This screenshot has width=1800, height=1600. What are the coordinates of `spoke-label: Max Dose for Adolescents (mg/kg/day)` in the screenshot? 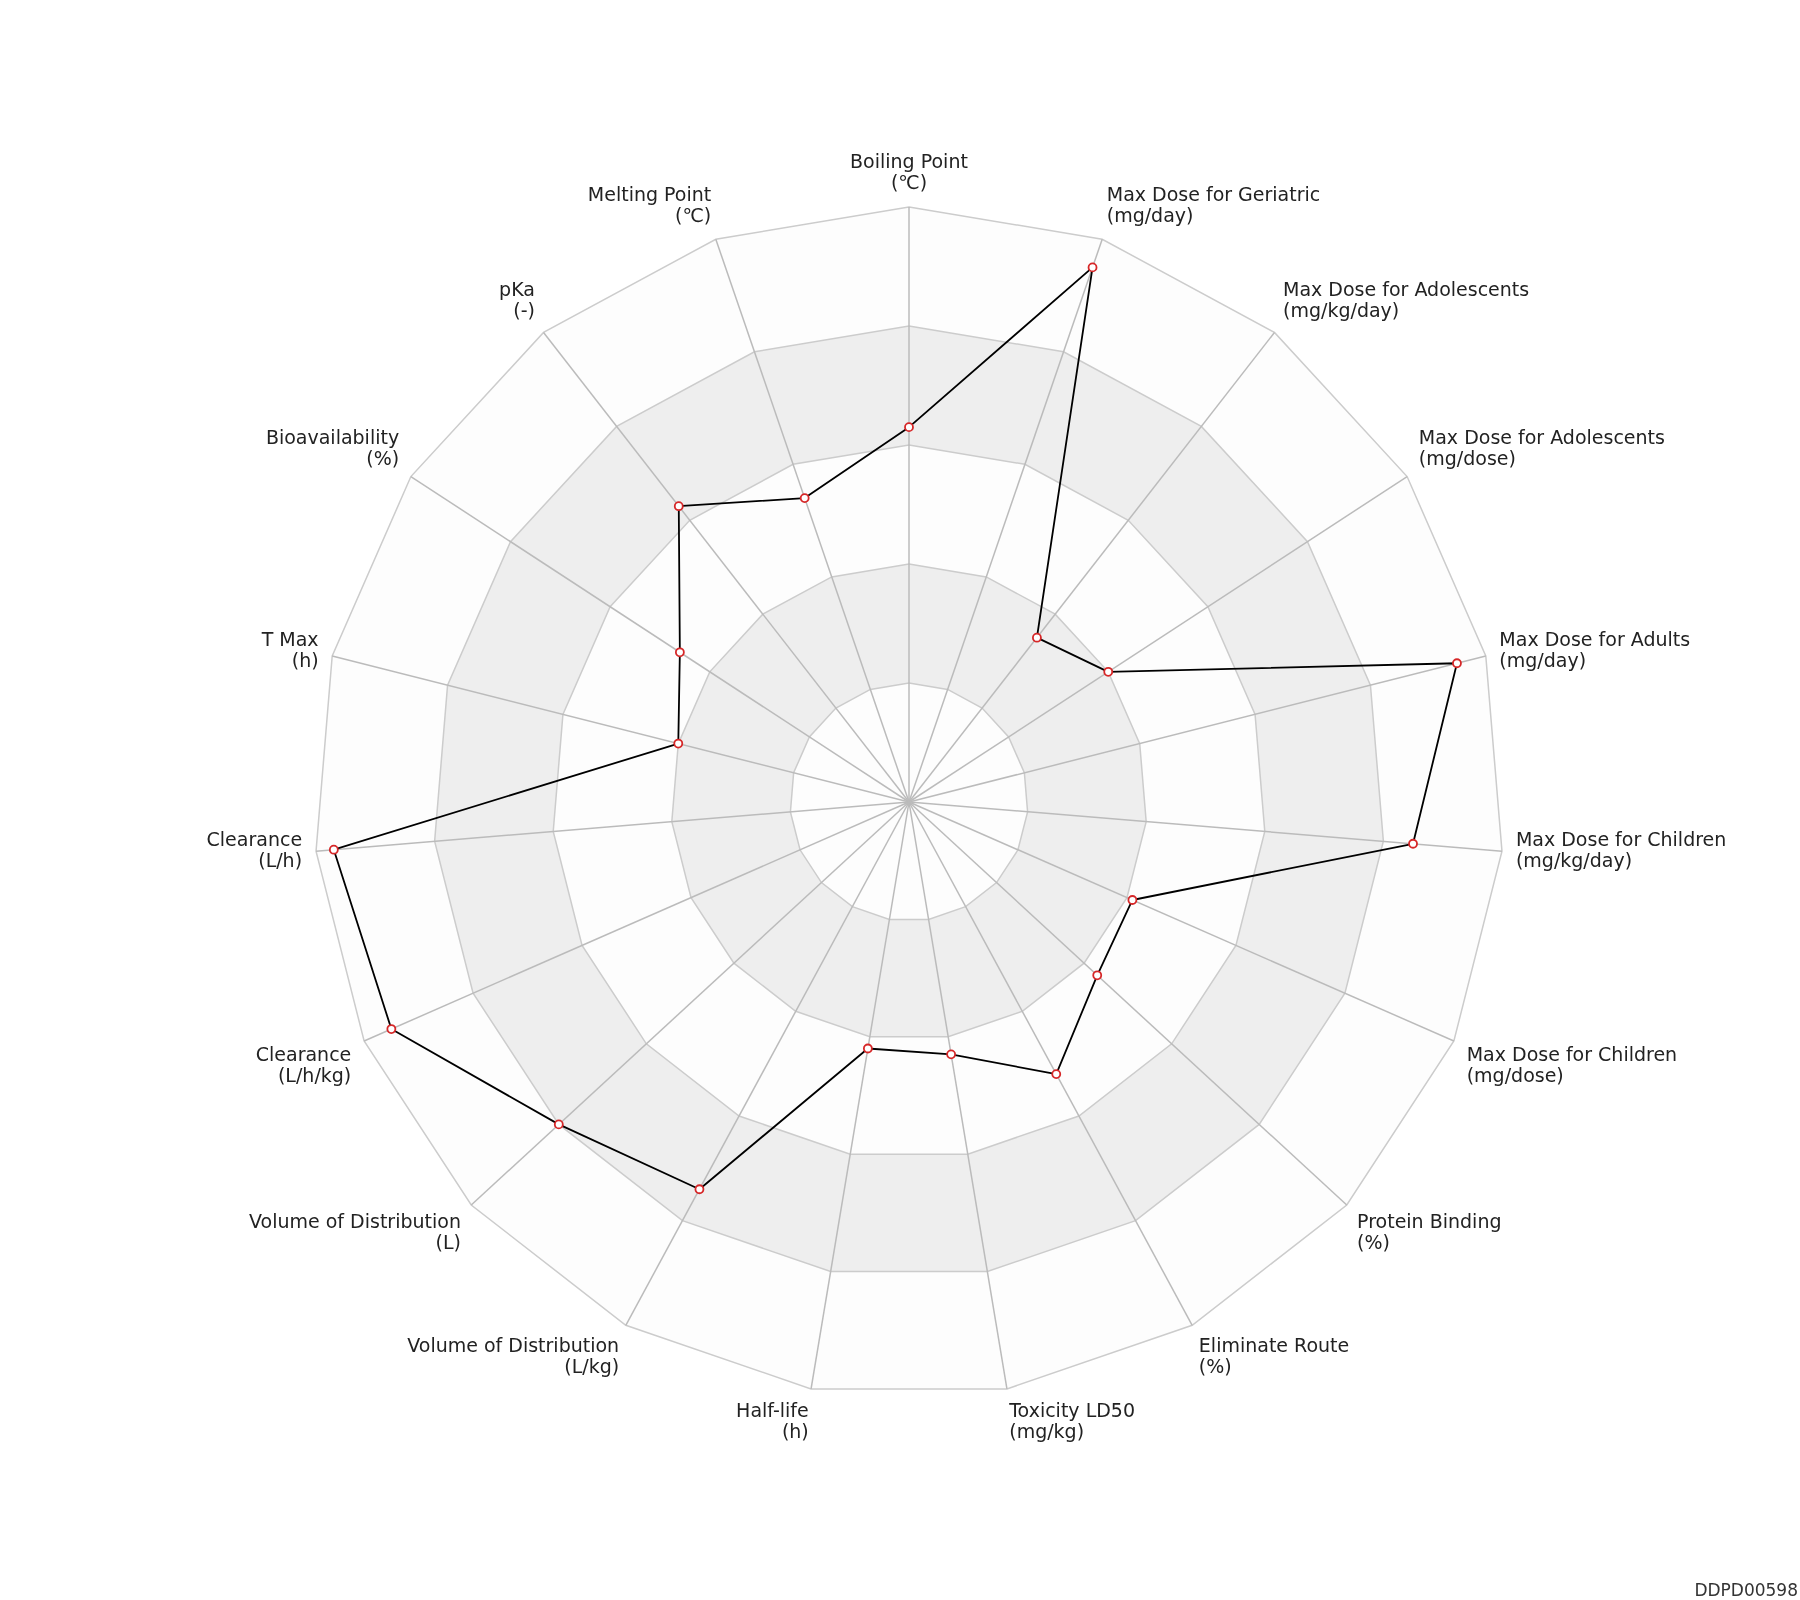 It's located at (1406, 300).